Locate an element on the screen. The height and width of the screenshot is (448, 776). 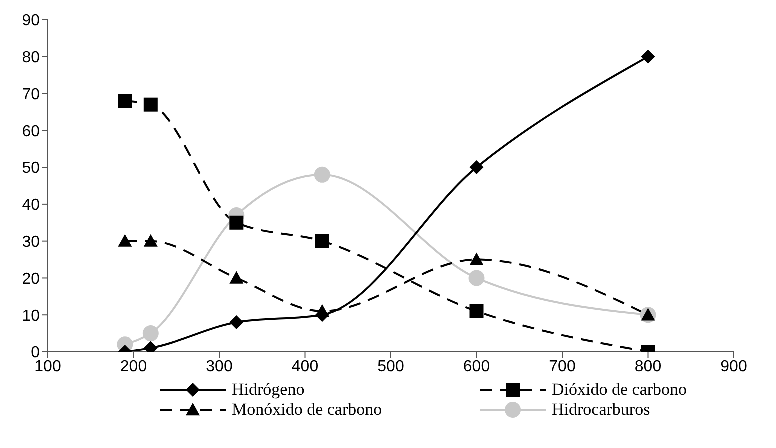
y-tick-label: 30 is located at coordinates (31, 243).